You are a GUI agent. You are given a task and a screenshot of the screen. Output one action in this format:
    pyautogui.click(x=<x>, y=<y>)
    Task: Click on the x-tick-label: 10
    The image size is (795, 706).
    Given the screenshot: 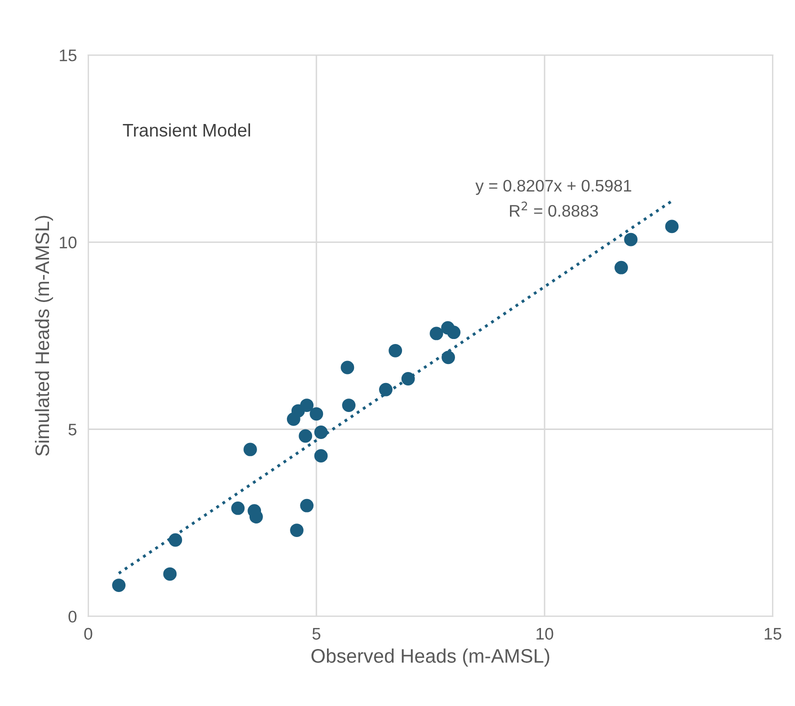 What is the action you would take?
    pyautogui.click(x=545, y=634)
    